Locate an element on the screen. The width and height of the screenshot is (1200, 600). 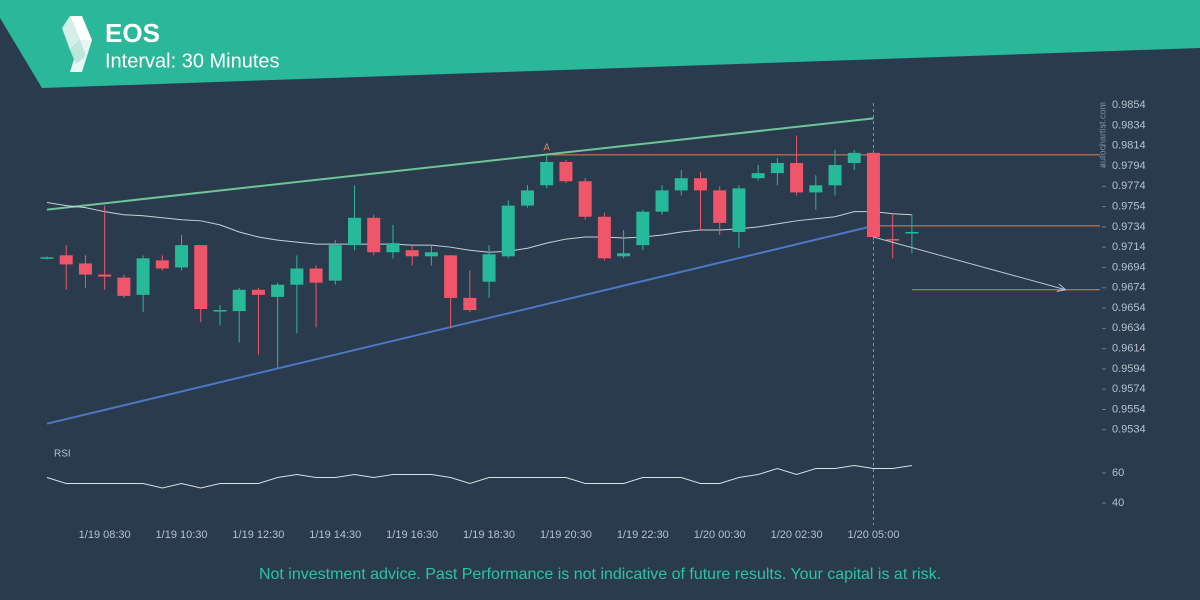
x-tick-label: 1/20 00:30 is located at coordinates (720, 535).